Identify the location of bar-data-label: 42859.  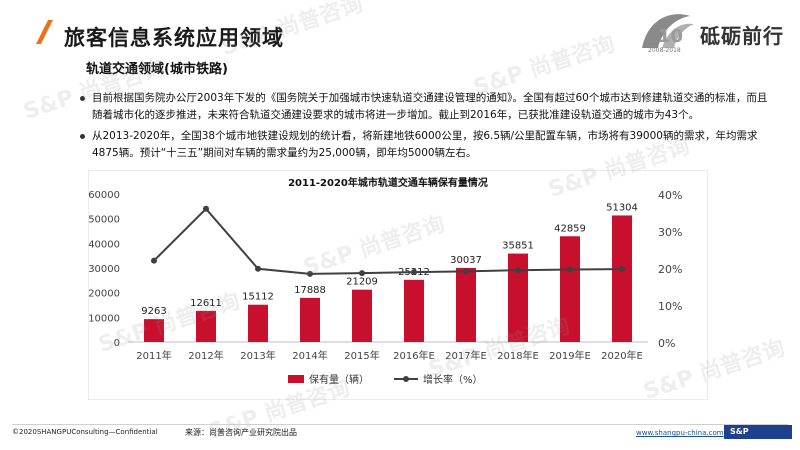
(570, 228).